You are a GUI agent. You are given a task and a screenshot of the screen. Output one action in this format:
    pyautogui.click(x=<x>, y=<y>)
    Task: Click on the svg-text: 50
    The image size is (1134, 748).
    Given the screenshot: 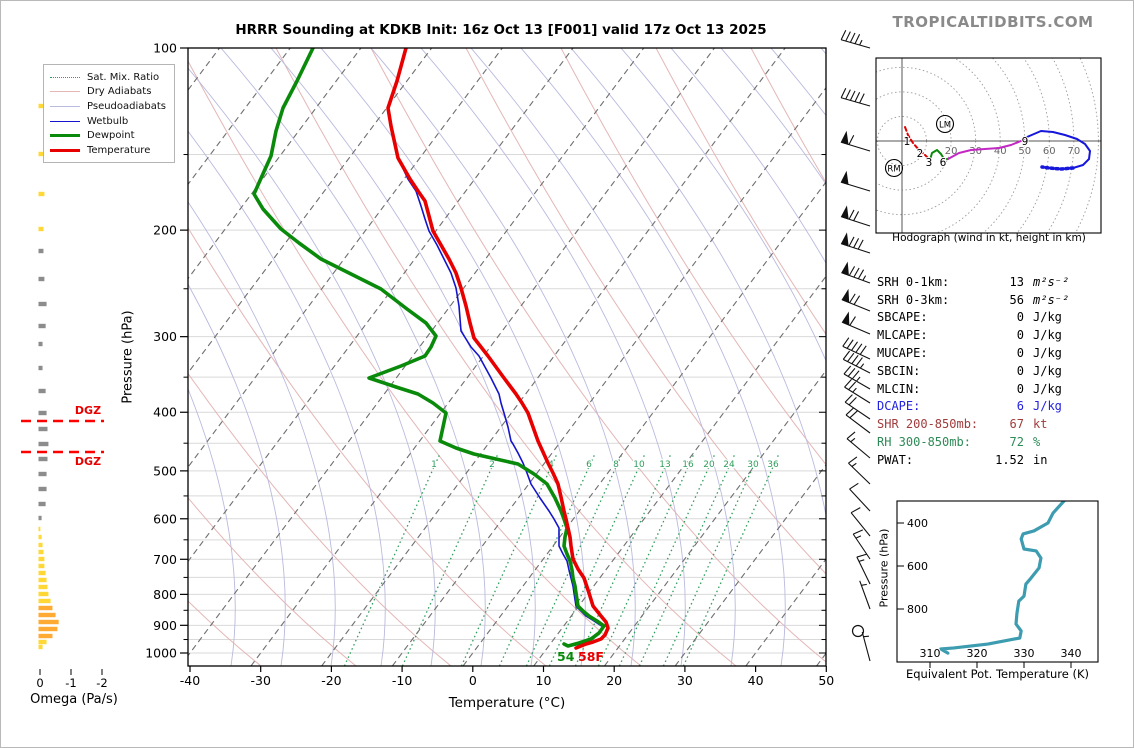 What is the action you would take?
    pyautogui.click(x=1024, y=151)
    